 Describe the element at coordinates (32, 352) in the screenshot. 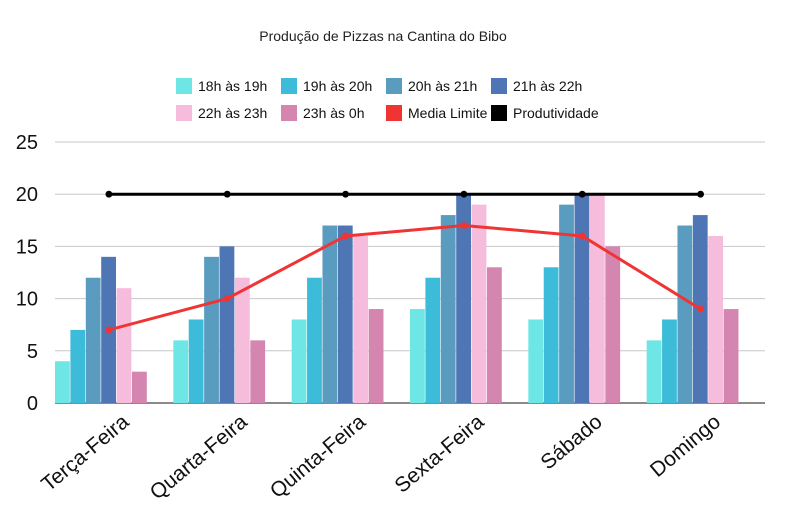

I see `y-tick-label: 5` at that location.